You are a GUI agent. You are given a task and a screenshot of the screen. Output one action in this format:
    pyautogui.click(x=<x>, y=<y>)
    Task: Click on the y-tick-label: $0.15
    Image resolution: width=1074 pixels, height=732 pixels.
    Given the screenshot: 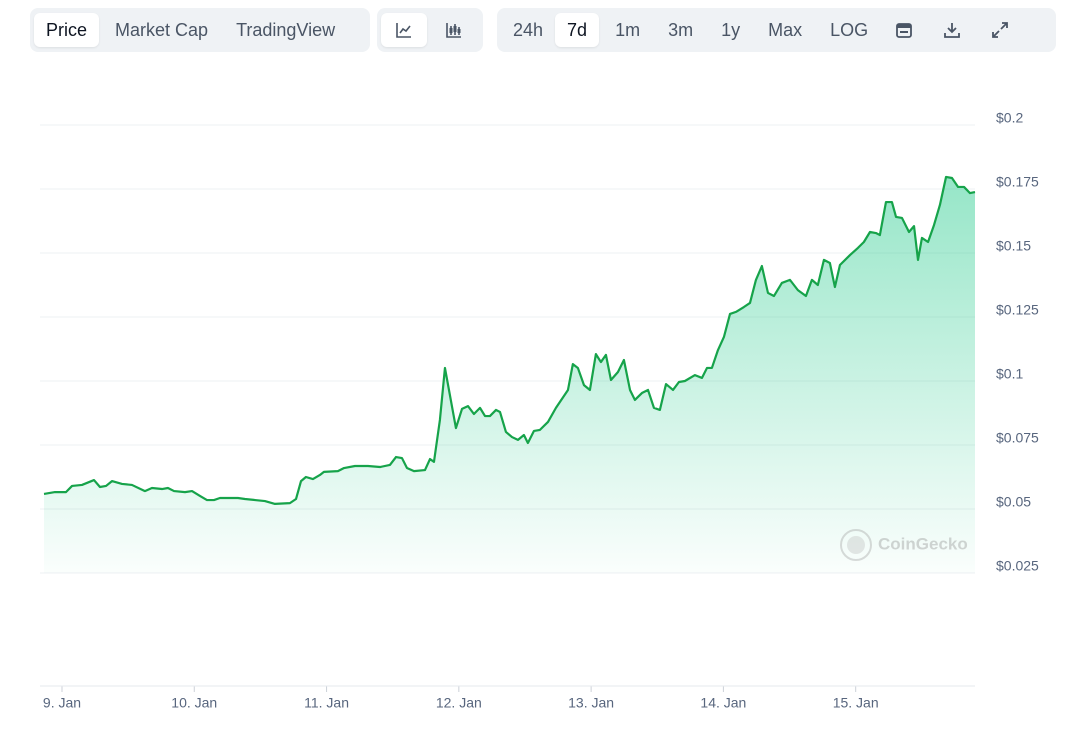 What is the action you would take?
    pyautogui.click(x=1013, y=246)
    